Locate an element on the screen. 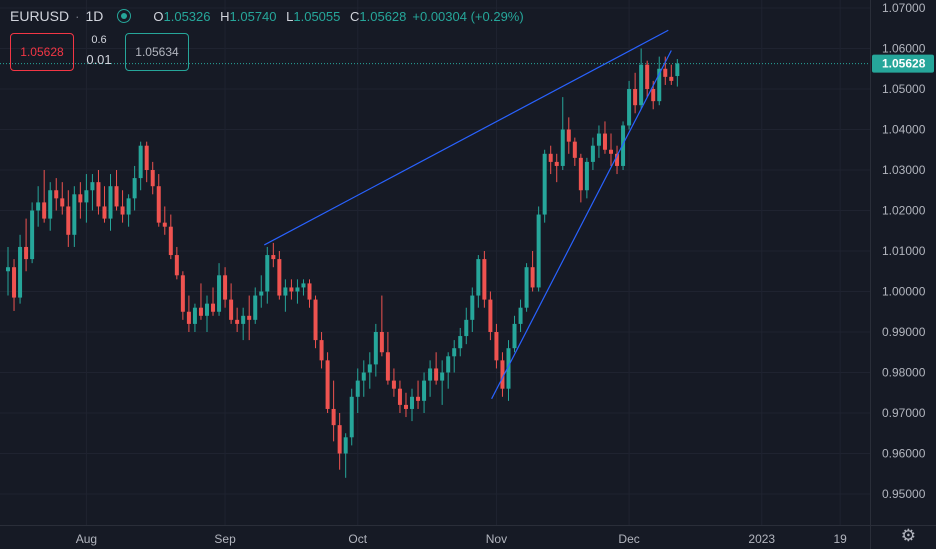  y-tick-label: 0.99000 is located at coordinates (904, 332).